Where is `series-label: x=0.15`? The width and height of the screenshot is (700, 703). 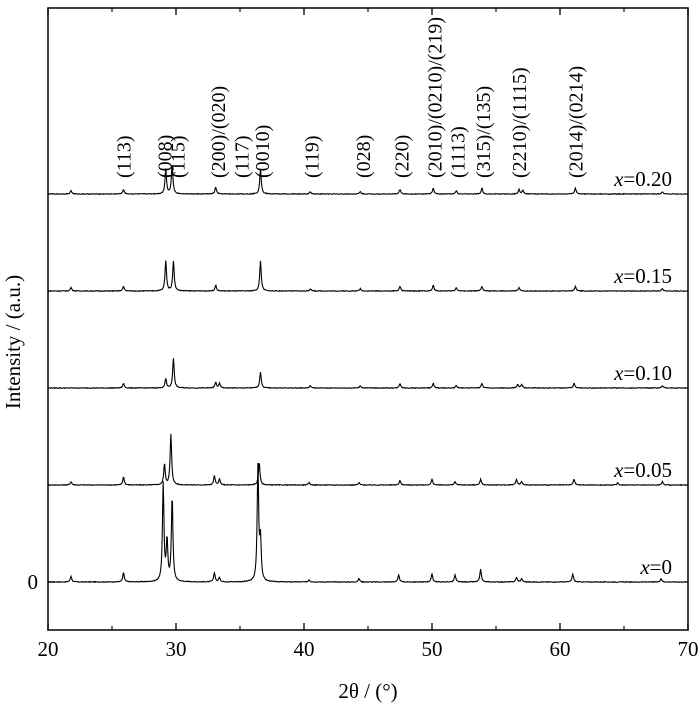 series-label: x=0.15 is located at coordinates (642, 276).